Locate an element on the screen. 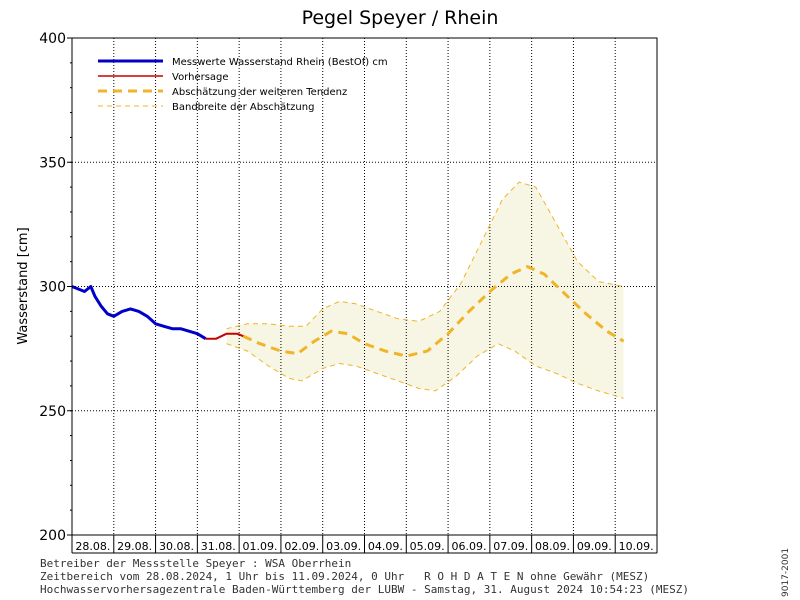 This screenshot has width=800, height=600. x-tick-label: 30.08. is located at coordinates (176, 546).